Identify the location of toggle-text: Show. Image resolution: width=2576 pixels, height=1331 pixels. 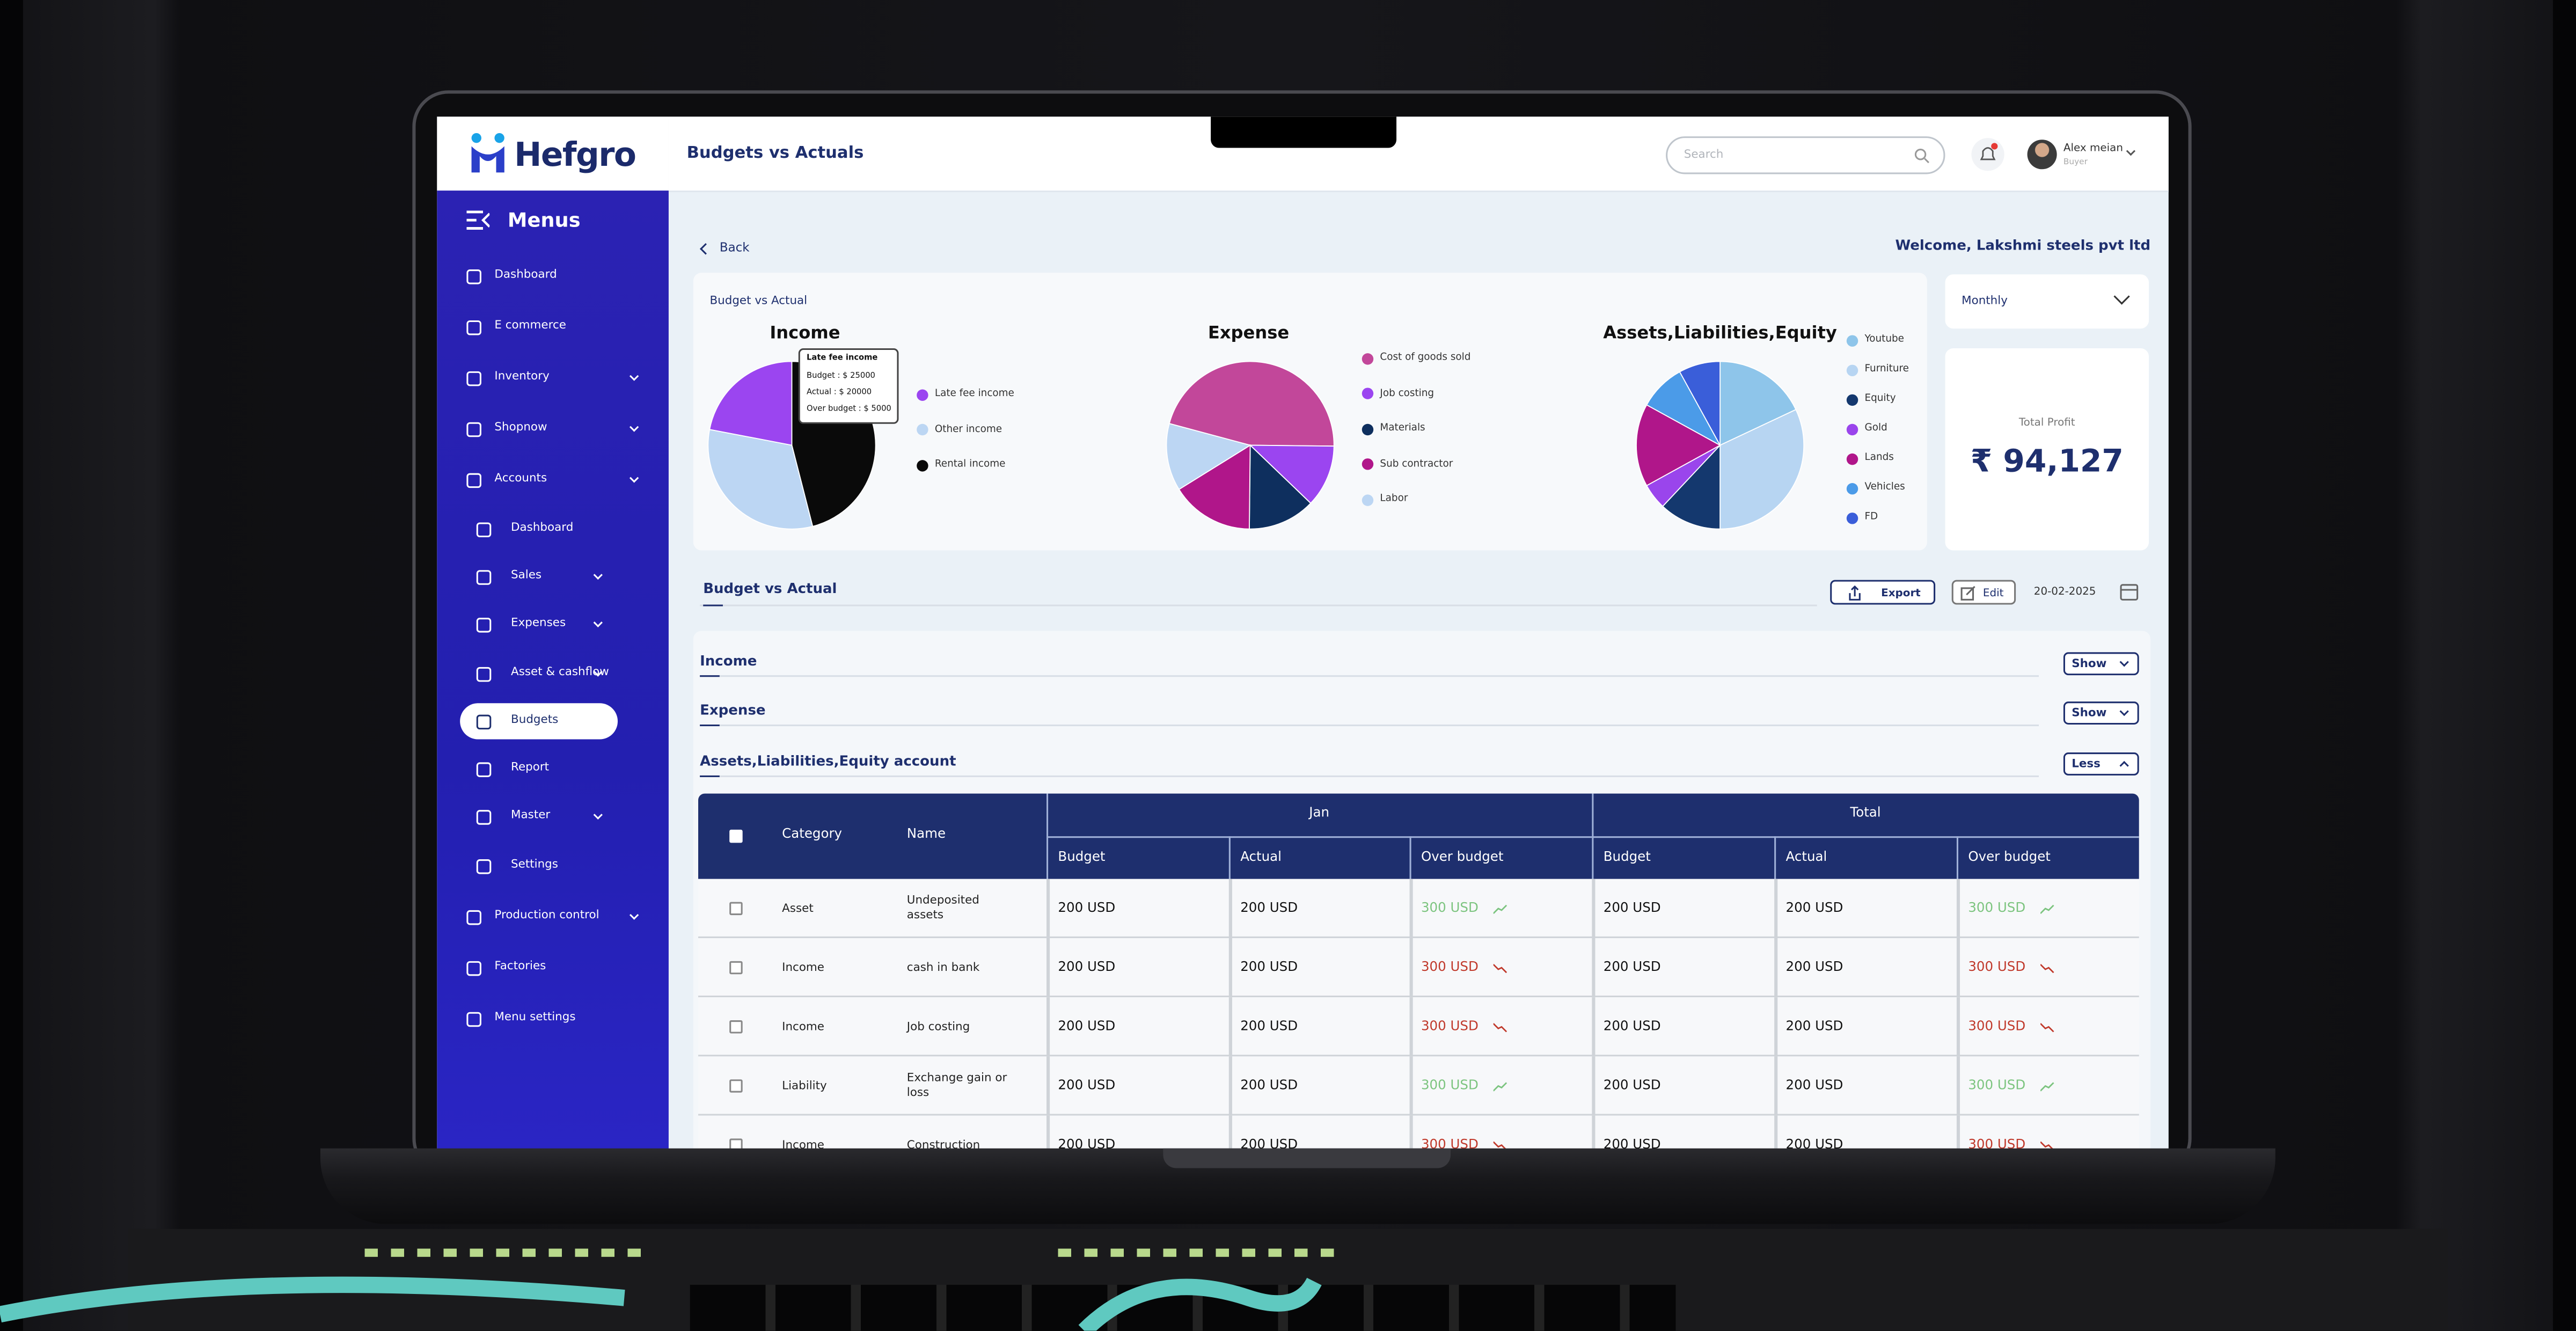
(2089, 713).